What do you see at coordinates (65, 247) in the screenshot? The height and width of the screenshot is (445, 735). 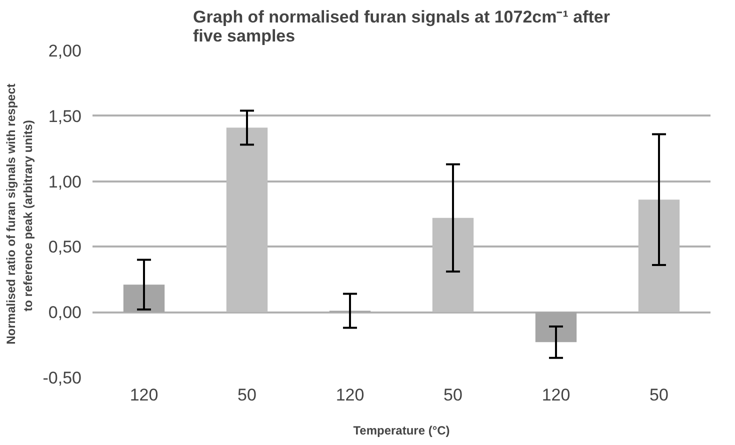 I see `y-tick-label: 0,50` at bounding box center [65, 247].